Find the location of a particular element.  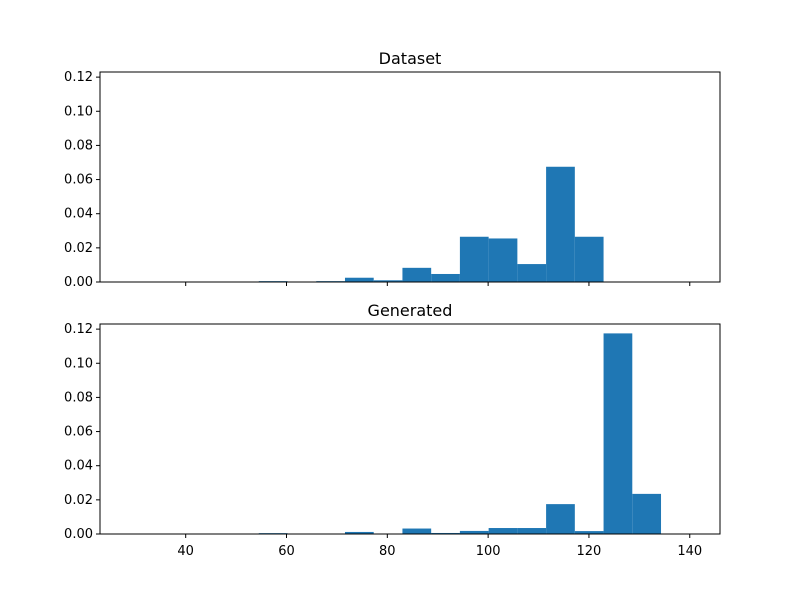

generated-x-tick-label: 40 is located at coordinates (185, 551).